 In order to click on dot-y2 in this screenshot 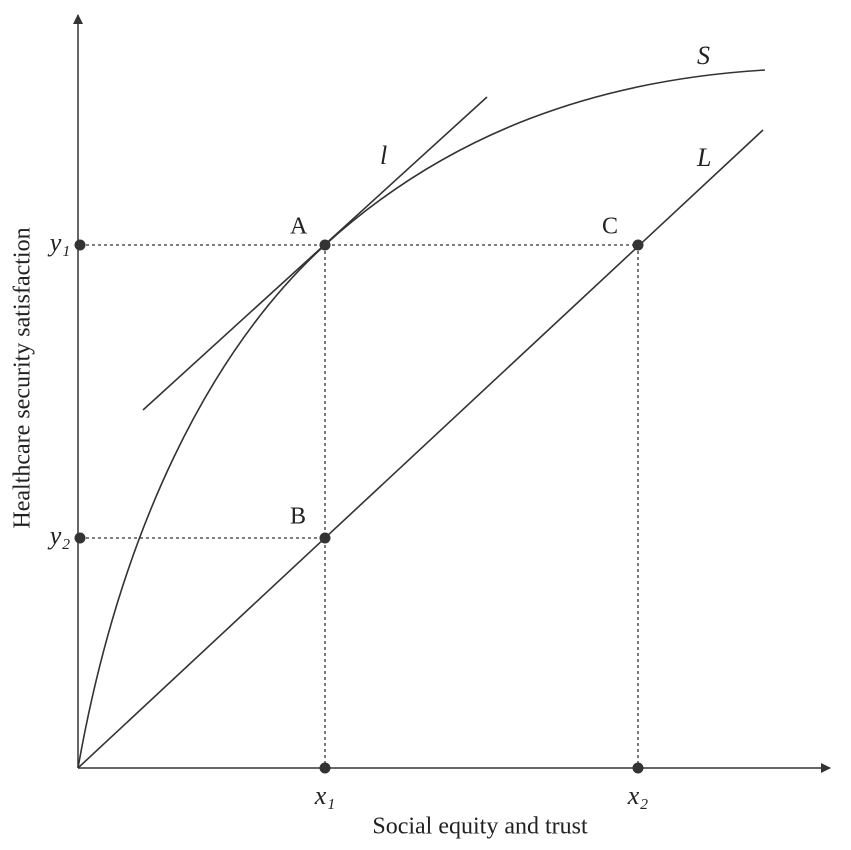, I will do `click(80, 538)`.